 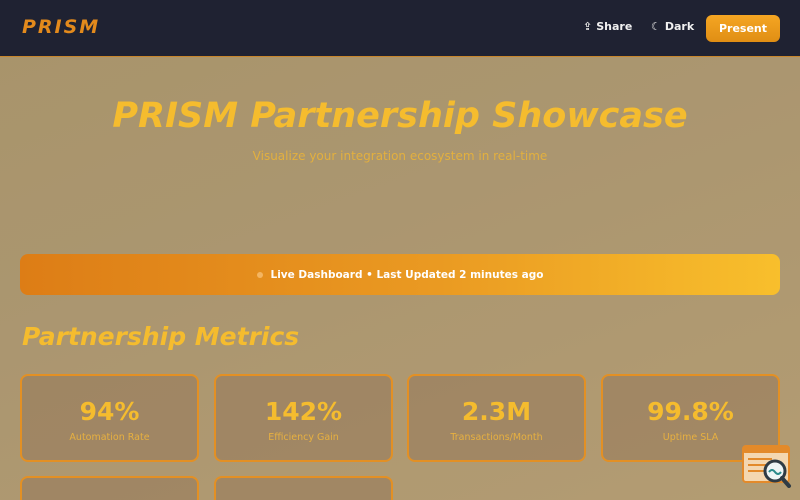 I want to click on moon-icon: ☾, so click(x=656, y=26).